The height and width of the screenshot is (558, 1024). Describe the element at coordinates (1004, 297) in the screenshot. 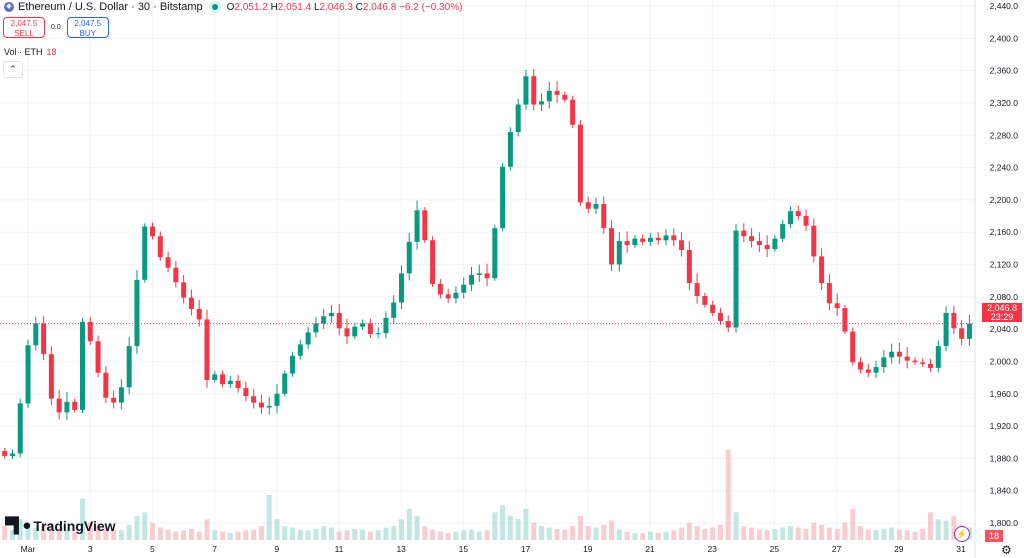

I see `price-tick-label: 2,080.0` at that location.